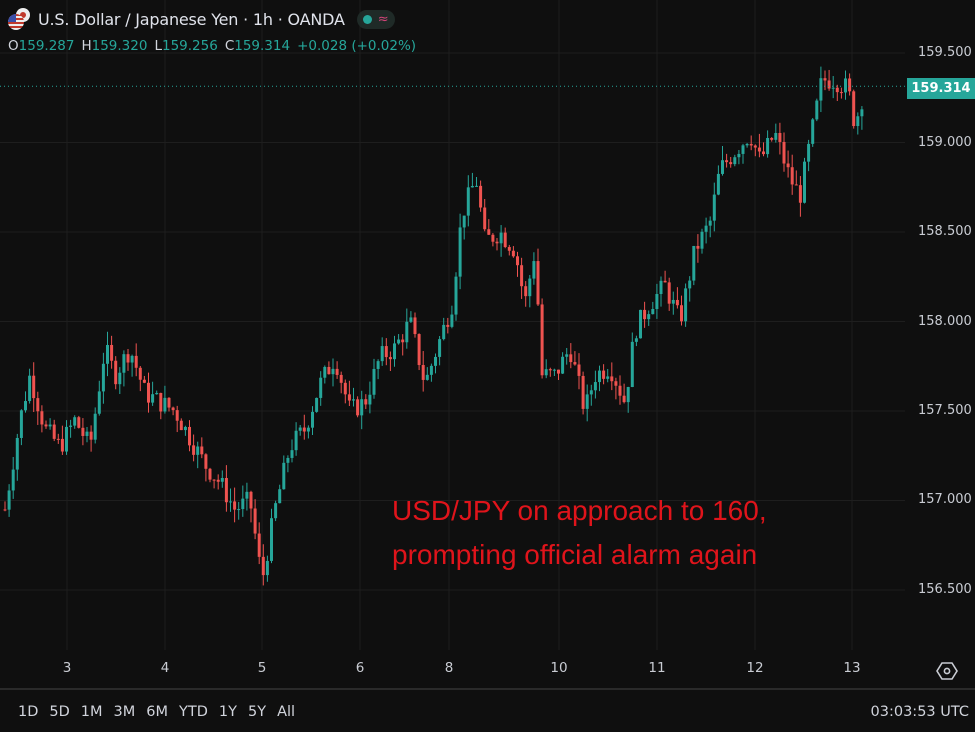 This screenshot has width=975, height=732. What do you see at coordinates (158, 46) in the screenshot?
I see `low-label: L` at bounding box center [158, 46].